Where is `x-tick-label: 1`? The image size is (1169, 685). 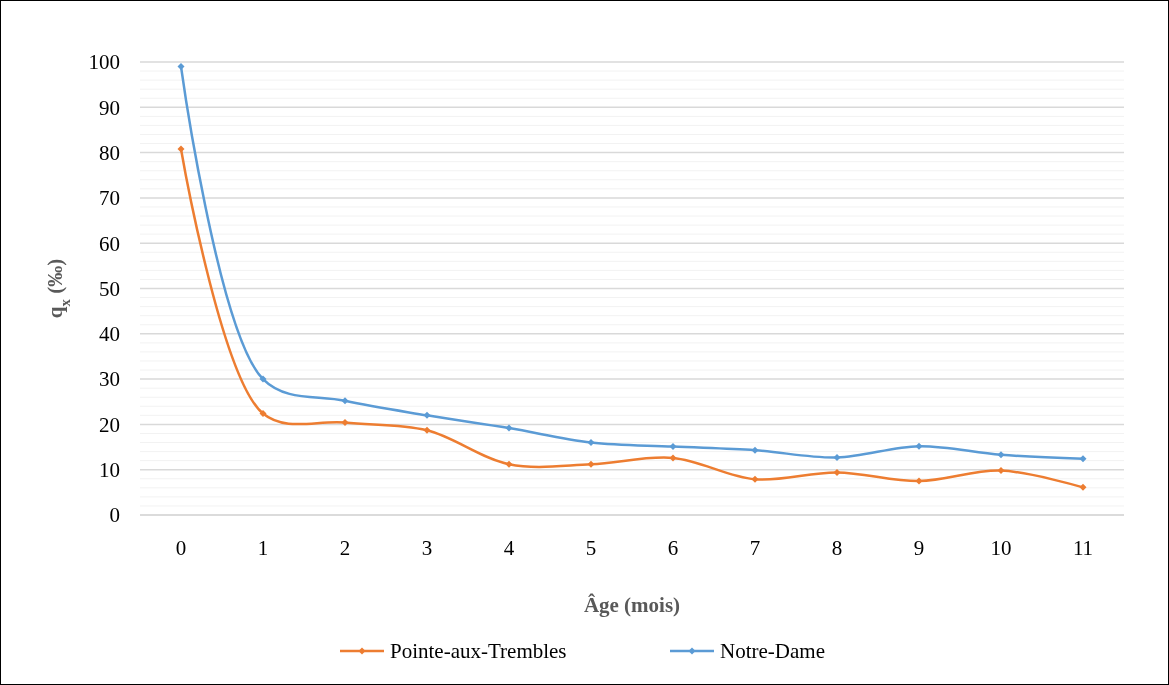
x-tick-label: 1 is located at coordinates (263, 548).